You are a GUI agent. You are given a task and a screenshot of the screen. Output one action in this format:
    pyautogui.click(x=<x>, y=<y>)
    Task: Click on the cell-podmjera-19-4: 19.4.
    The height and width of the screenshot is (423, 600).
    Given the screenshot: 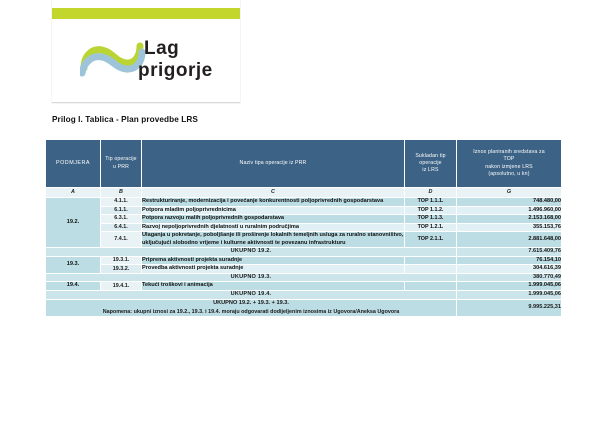 What is the action you would take?
    pyautogui.click(x=73, y=286)
    